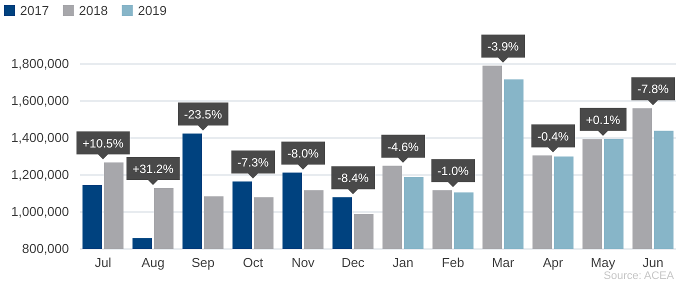 The height and width of the screenshot is (285, 682). What do you see at coordinates (103, 262) in the screenshot?
I see `x-tick-label: Jul` at bounding box center [103, 262].